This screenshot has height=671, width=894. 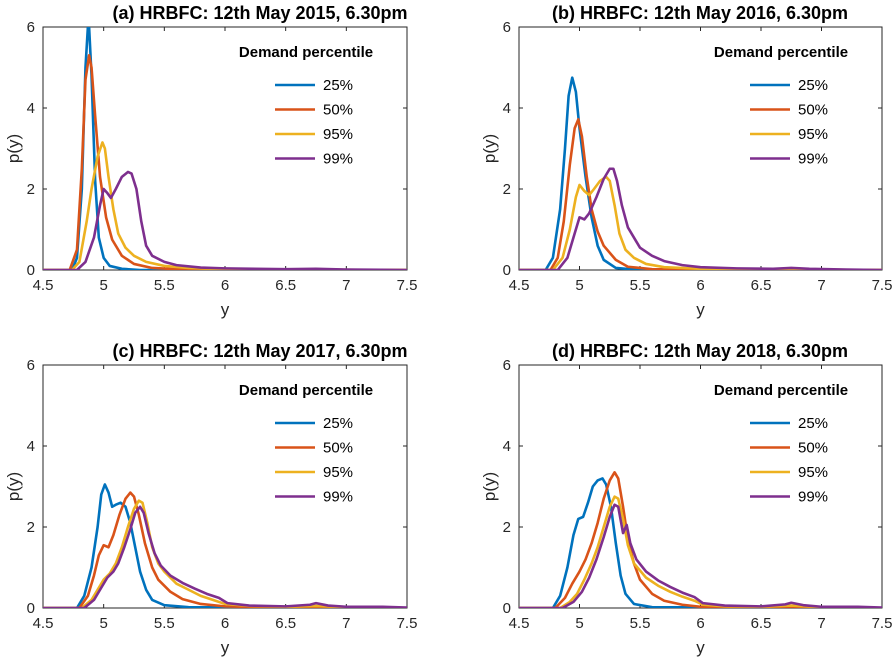 I want to click on panel-d-series-group, so click(x=700, y=539).